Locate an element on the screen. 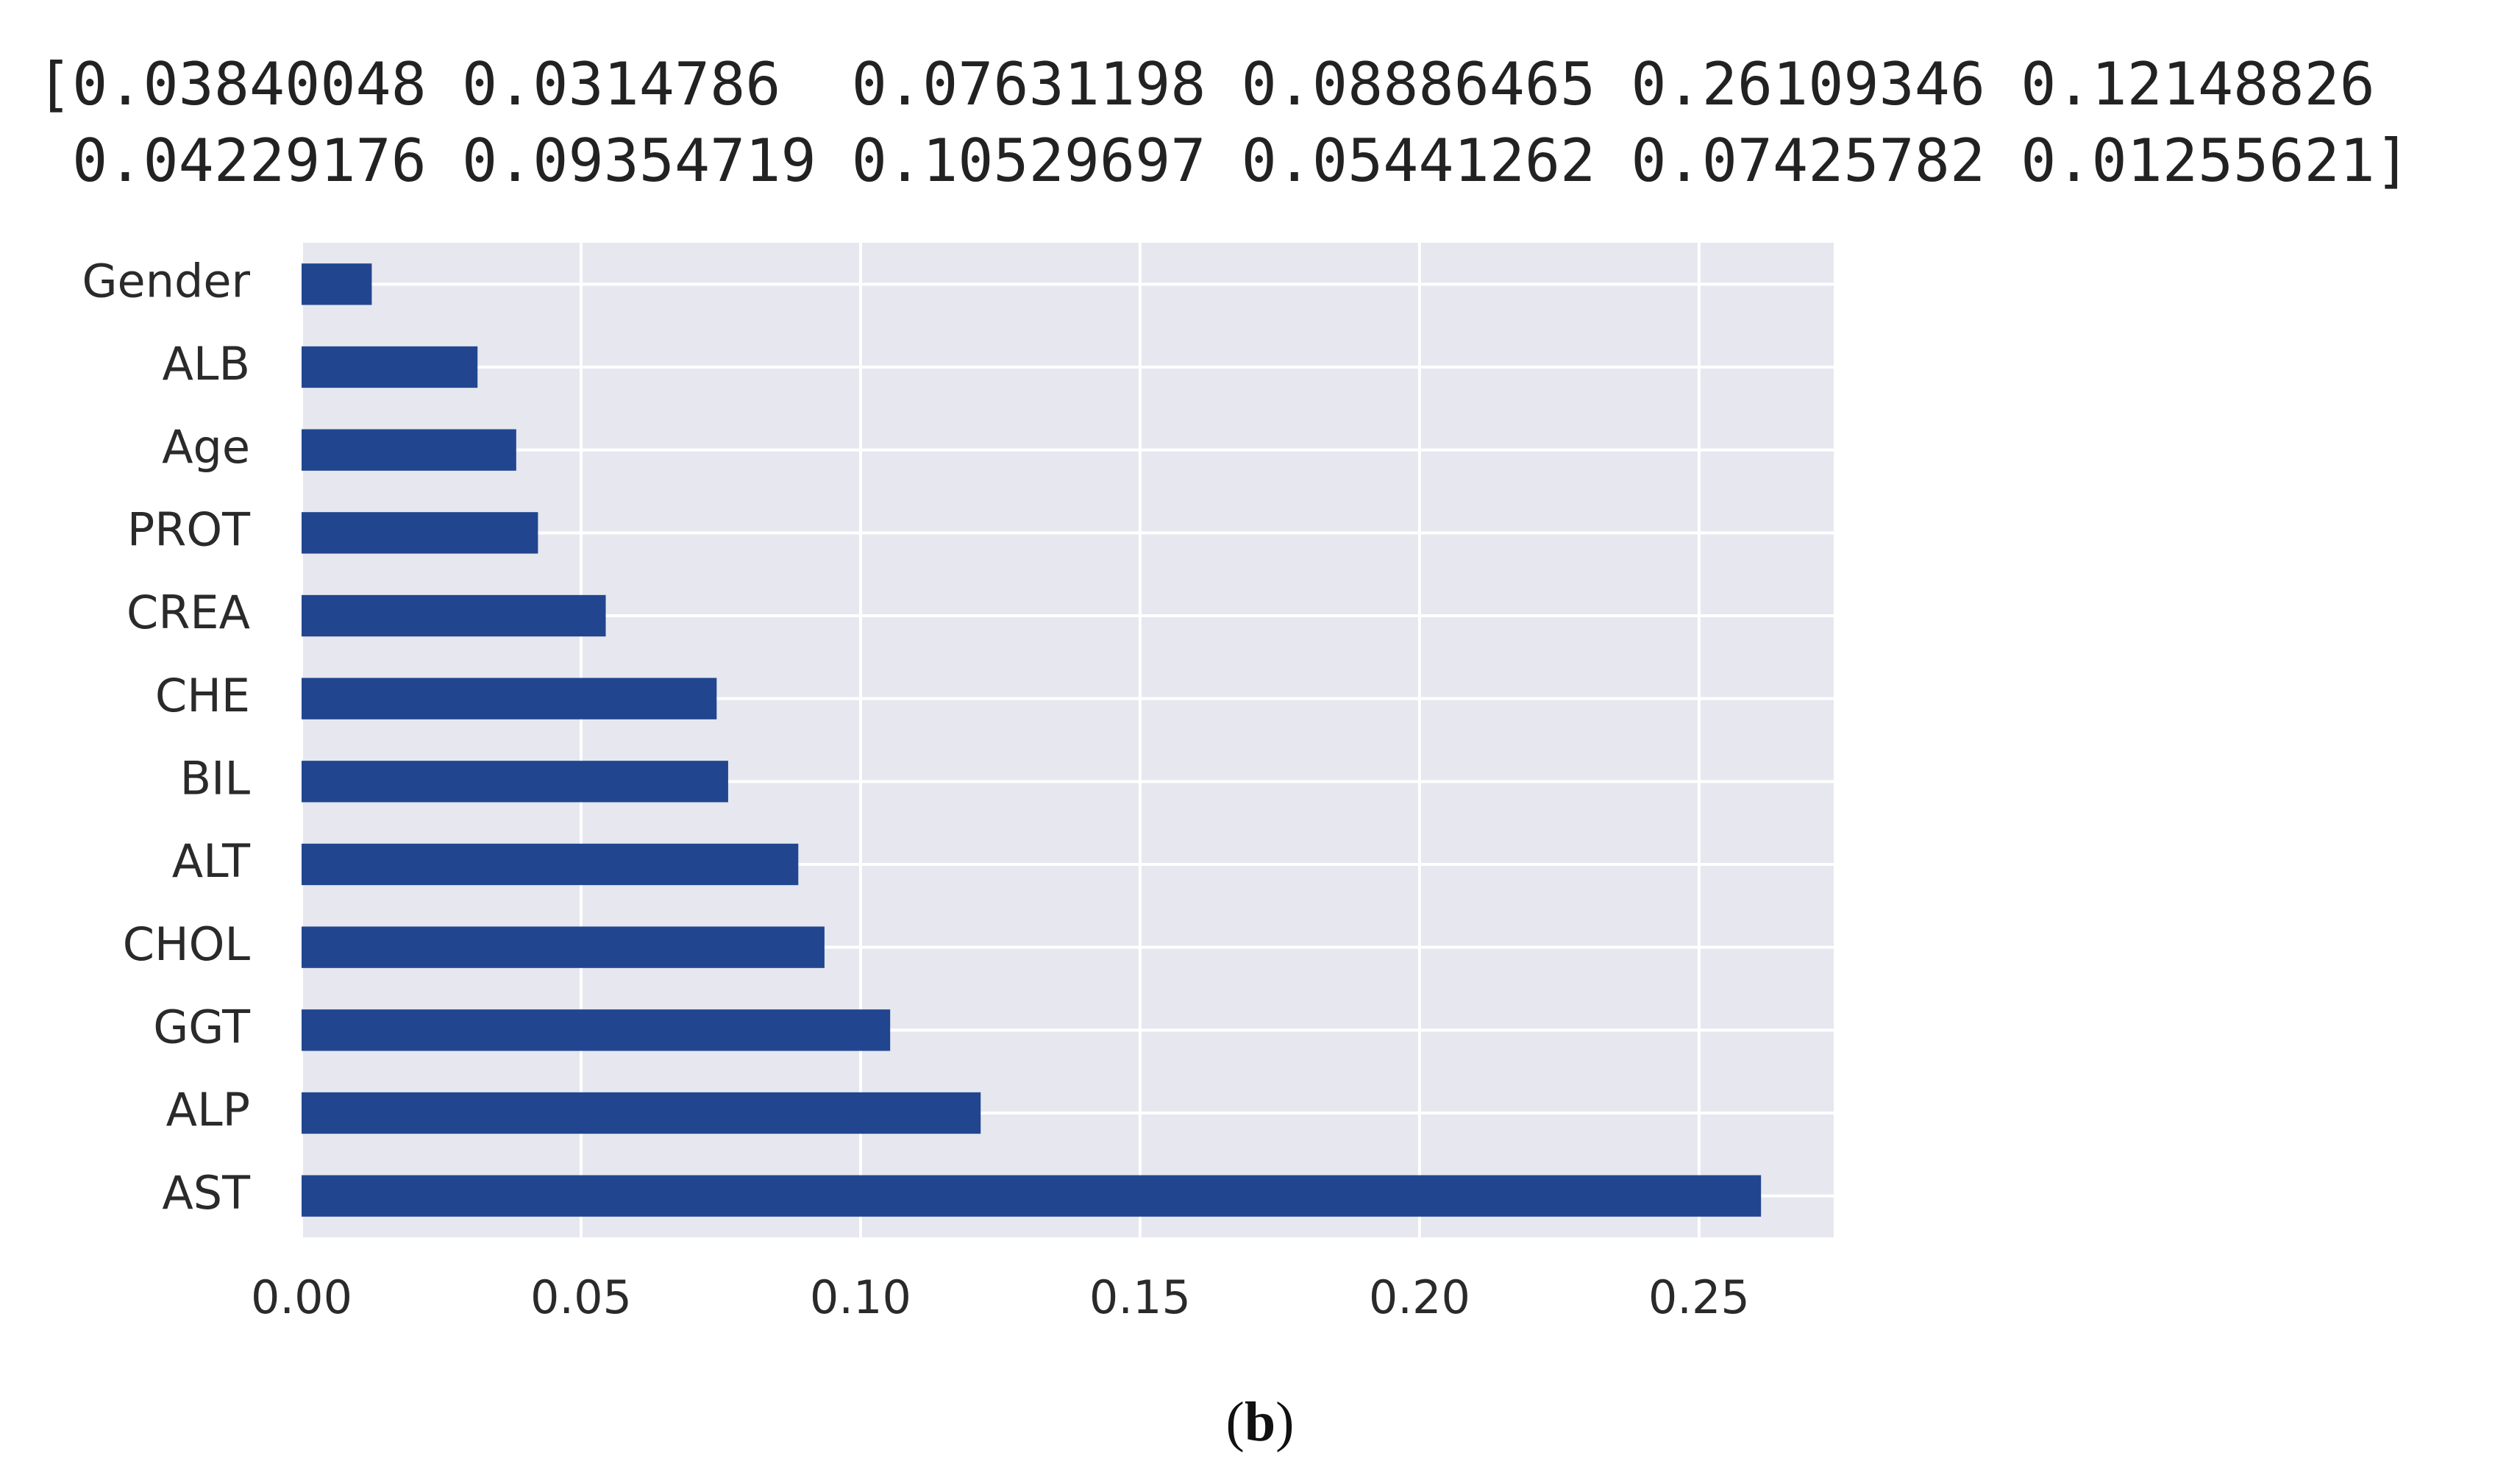 This screenshot has height=1461, width=2520. y-tick-label: Age is located at coordinates (206, 447).